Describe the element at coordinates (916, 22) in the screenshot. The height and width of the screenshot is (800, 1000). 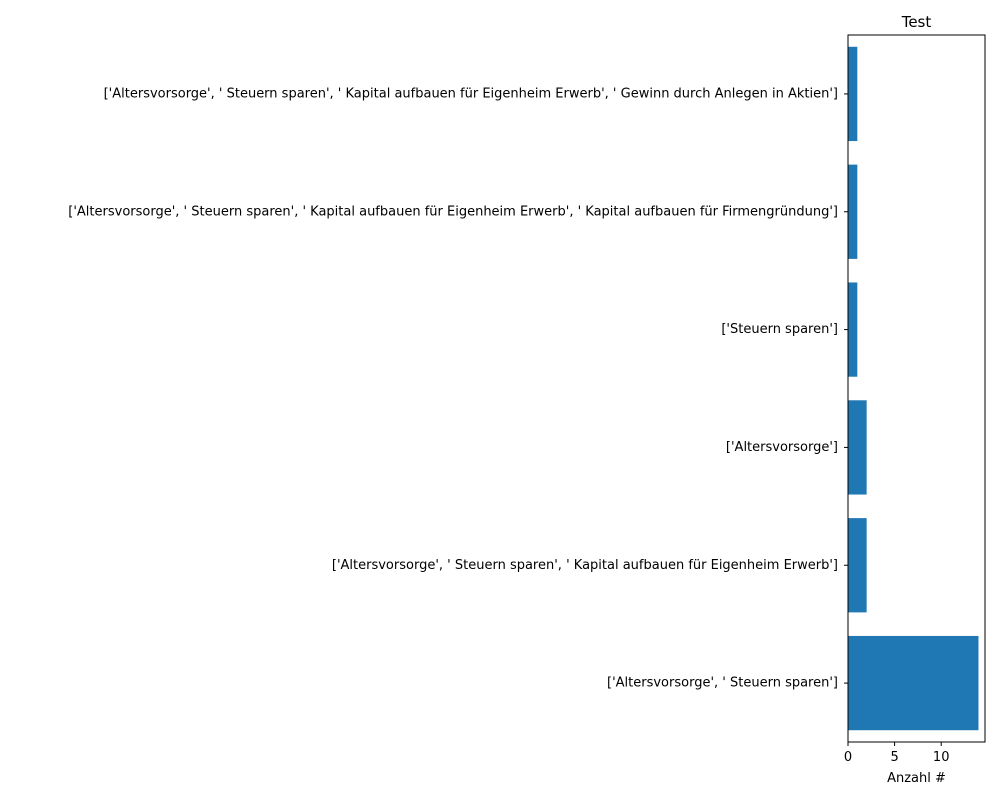
I see `chart-title: Test` at that location.